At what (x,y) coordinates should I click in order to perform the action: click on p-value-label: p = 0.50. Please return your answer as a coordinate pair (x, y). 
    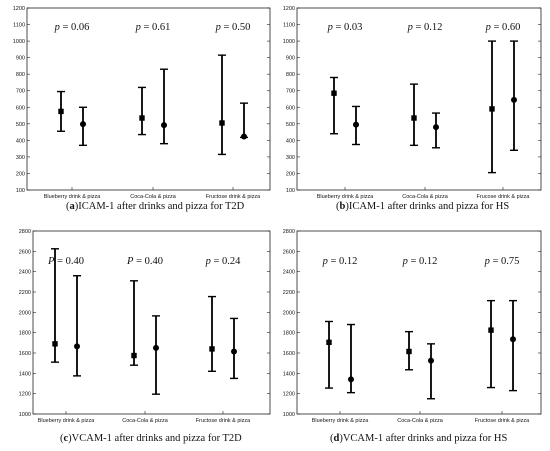
    Looking at the image, I should click on (233, 27).